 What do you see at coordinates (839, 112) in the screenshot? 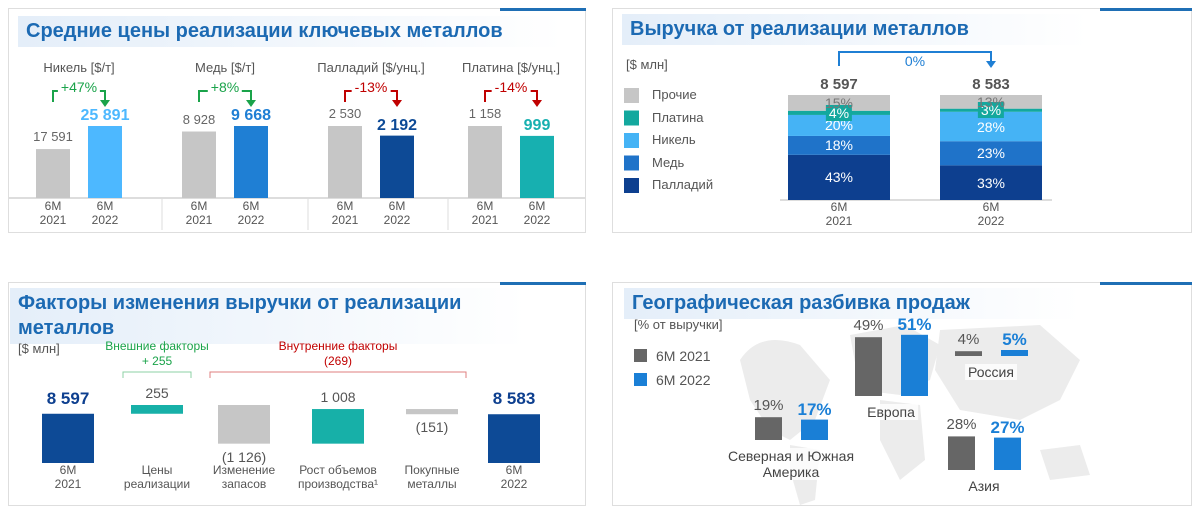
I see `segment-label: 4%` at bounding box center [839, 112].